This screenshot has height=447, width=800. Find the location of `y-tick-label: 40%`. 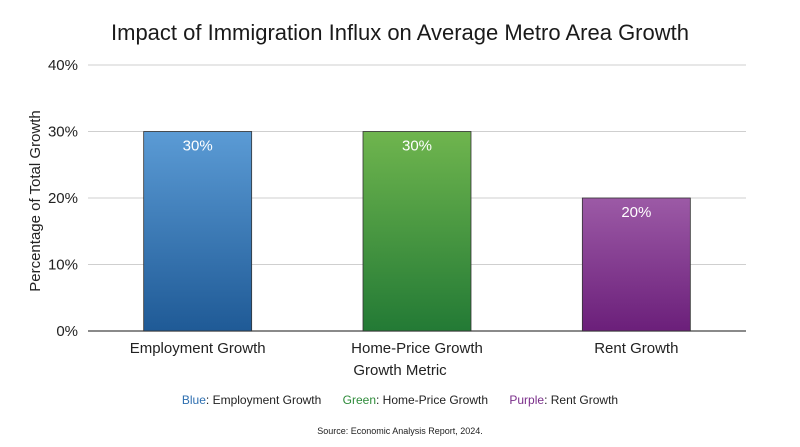

y-tick-label: 40% is located at coordinates (63, 65).